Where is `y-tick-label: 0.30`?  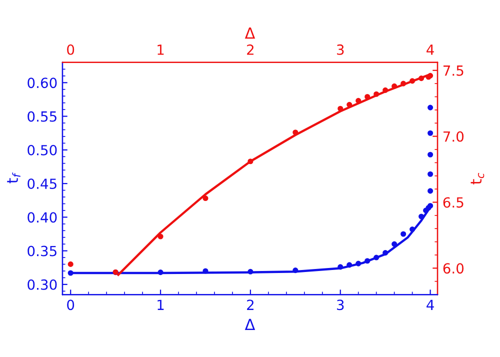 y-tick-label: 0.30 is located at coordinates (42, 284).